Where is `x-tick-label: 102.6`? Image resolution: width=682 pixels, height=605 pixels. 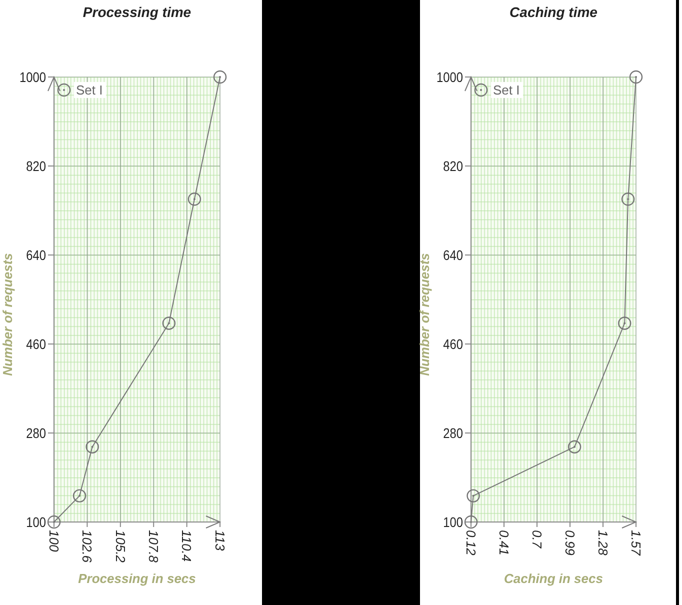
x-tick-label: 102.6 is located at coordinates (87, 547).